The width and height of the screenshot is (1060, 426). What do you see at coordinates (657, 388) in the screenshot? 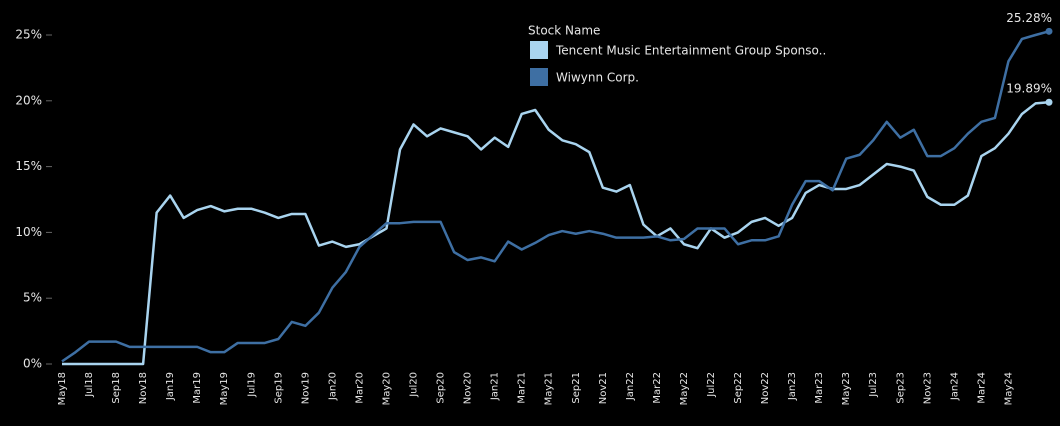
I see `x-tick-label: Mar22` at bounding box center [657, 388].